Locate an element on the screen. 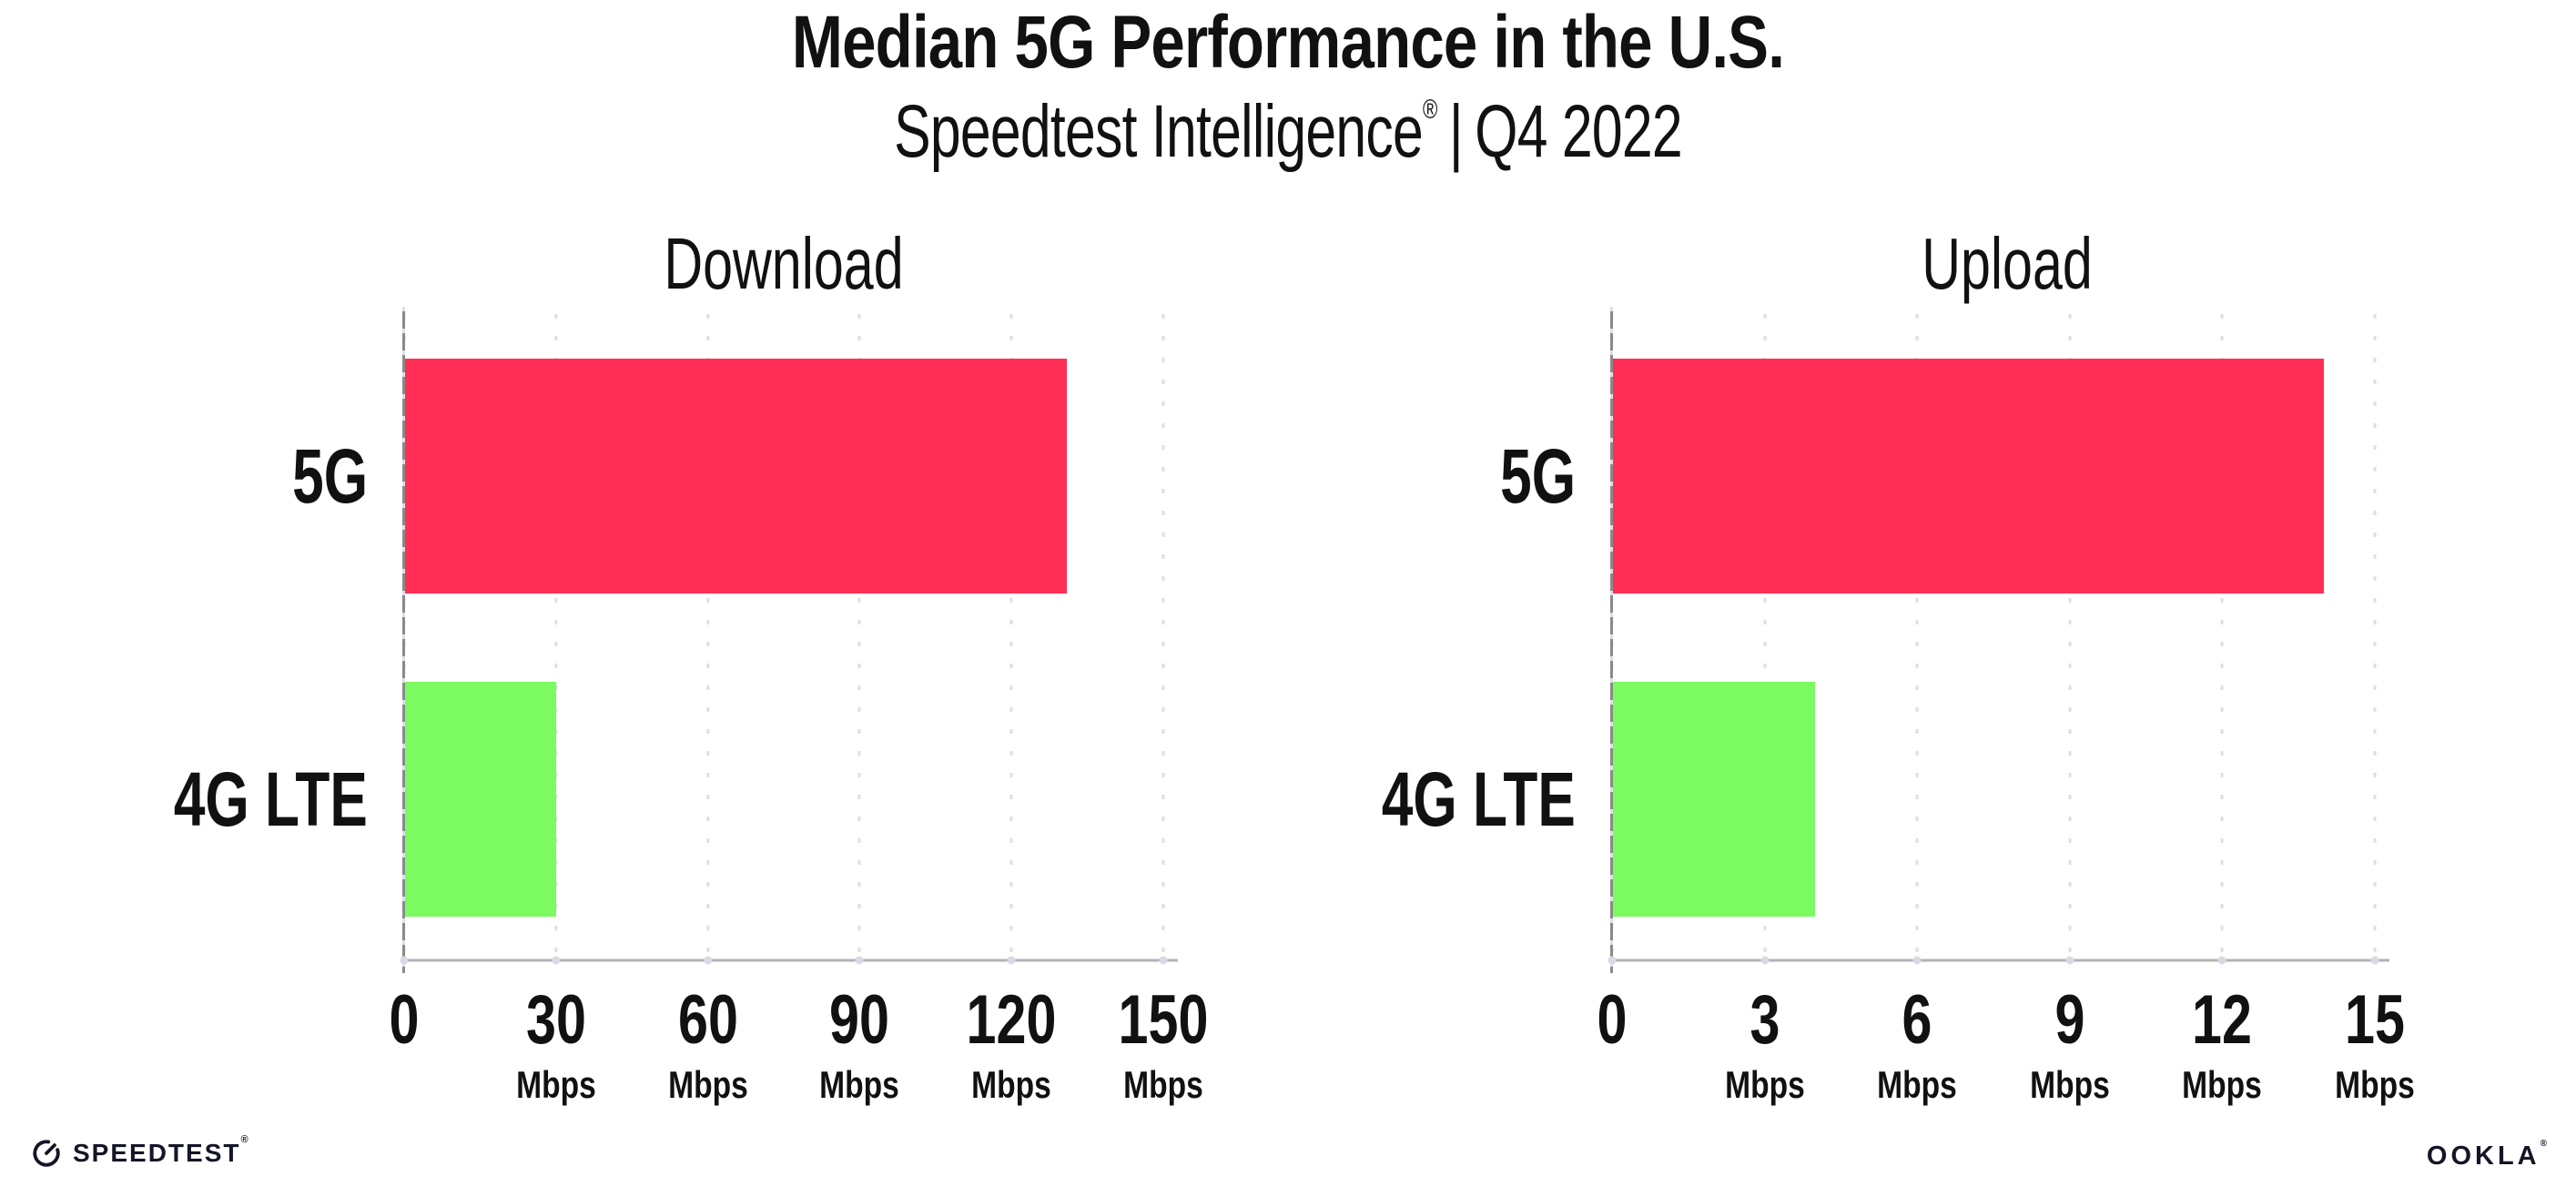  x-tick-label: 30 Mbps is located at coordinates (556, 1045).